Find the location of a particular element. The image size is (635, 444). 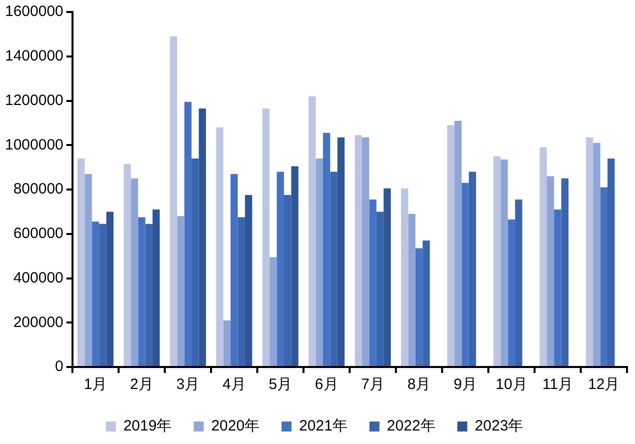

legend-label: 2021年 is located at coordinates (323, 426).